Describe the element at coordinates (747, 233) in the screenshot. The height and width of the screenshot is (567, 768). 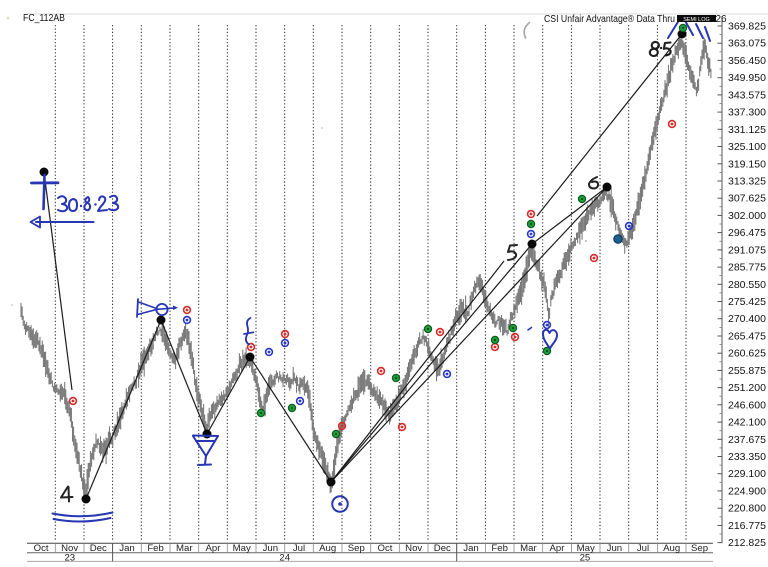
I see `svg-text: 296.475` at that location.